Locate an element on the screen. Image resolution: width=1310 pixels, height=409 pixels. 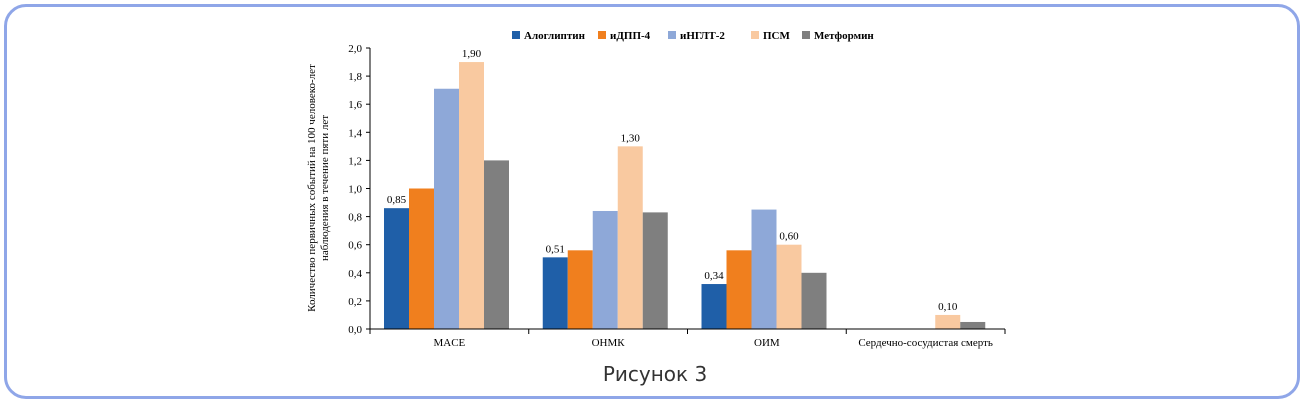
y-tick-label: 1,2 is located at coordinates (355, 161).